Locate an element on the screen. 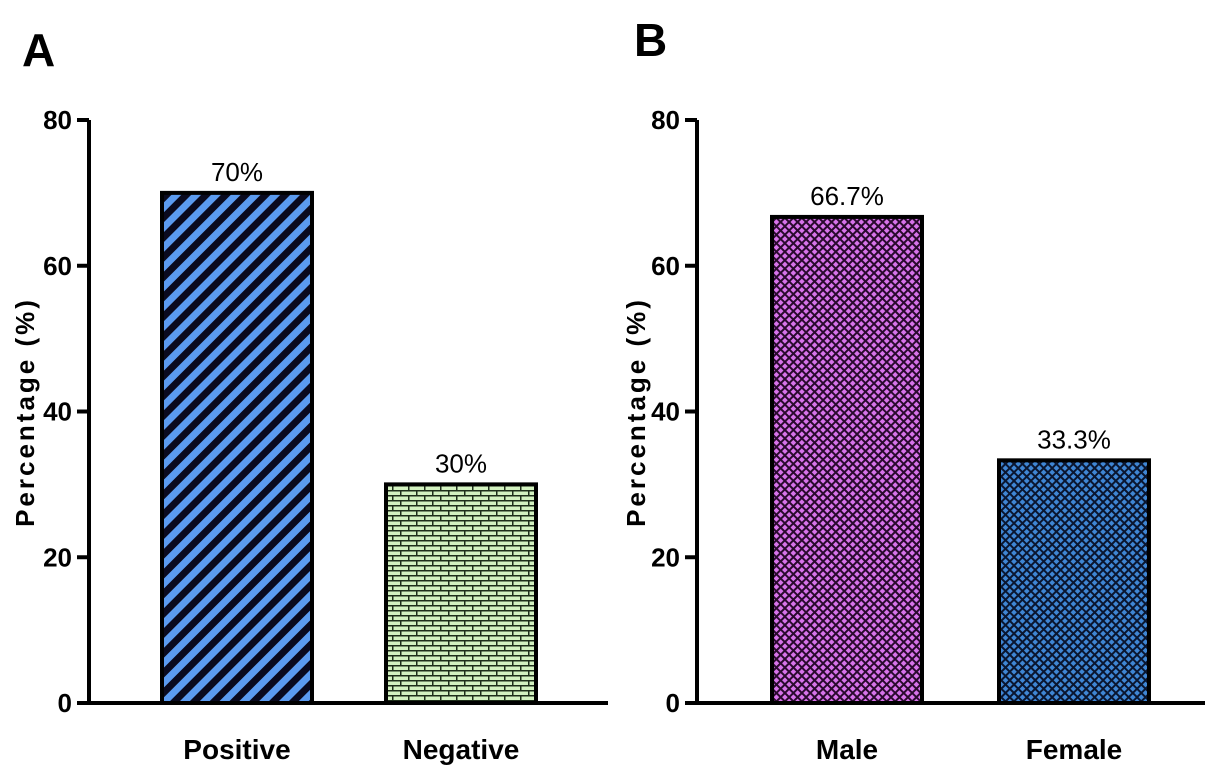 The image size is (1217, 768). data-label-male: 66.7% is located at coordinates (847, 196).